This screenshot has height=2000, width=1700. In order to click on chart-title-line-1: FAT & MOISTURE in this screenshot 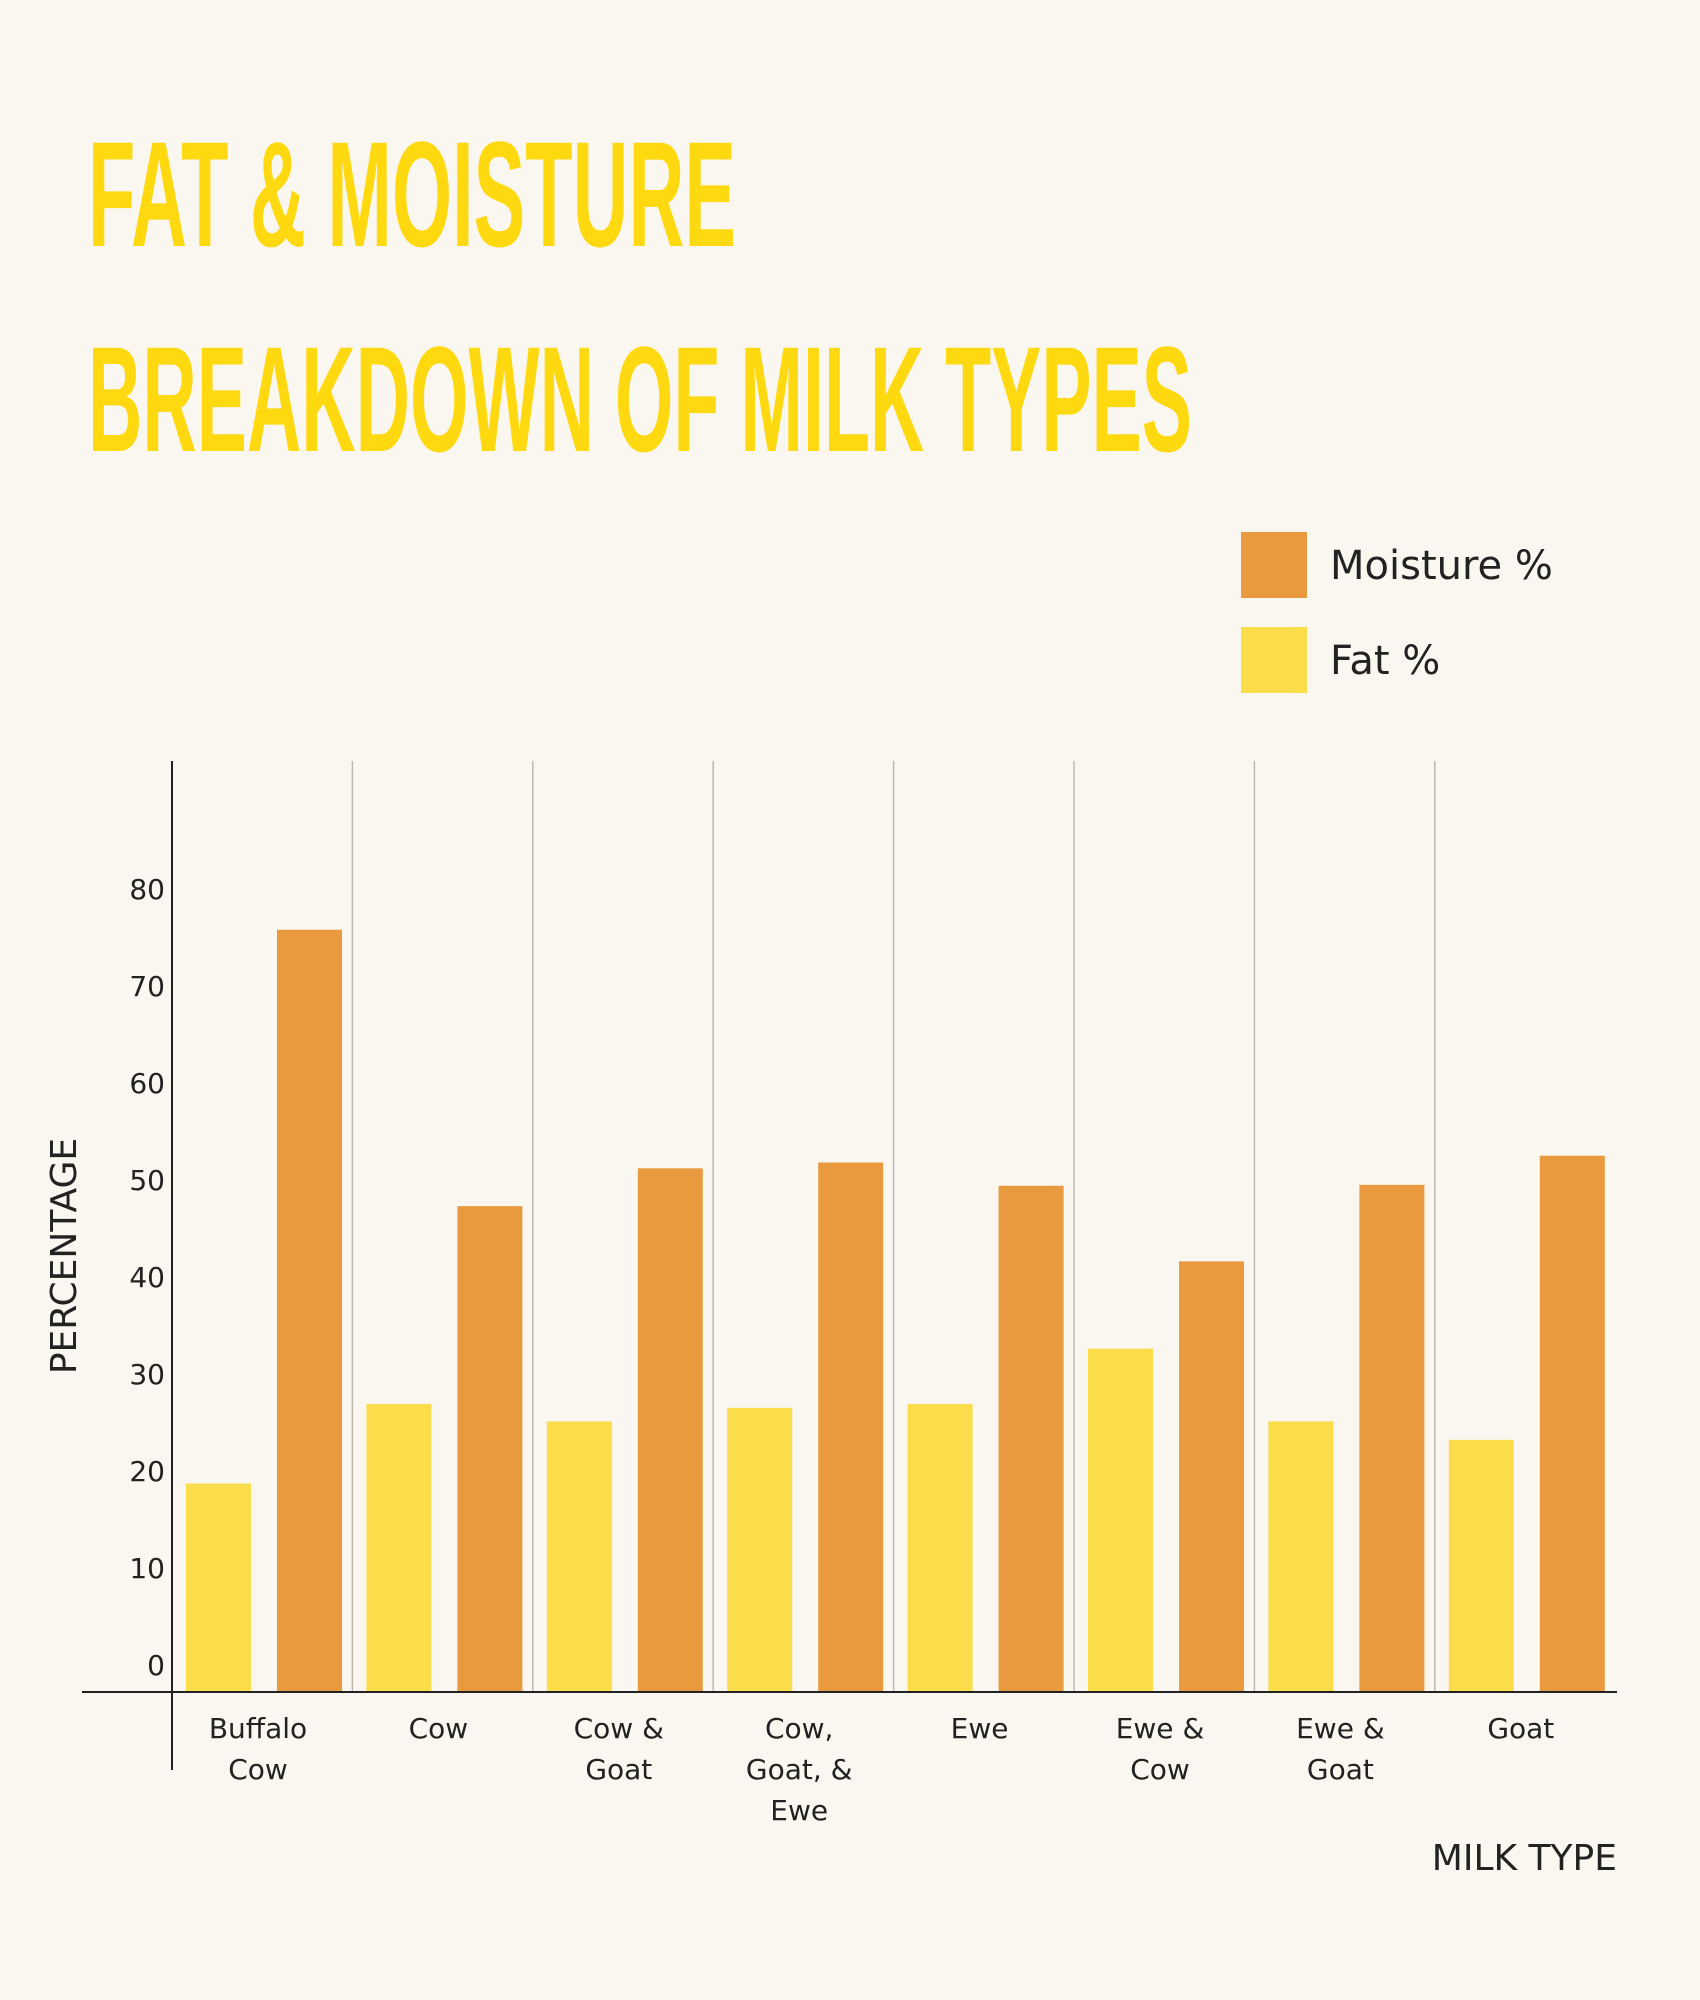, I will do `click(412, 194)`.